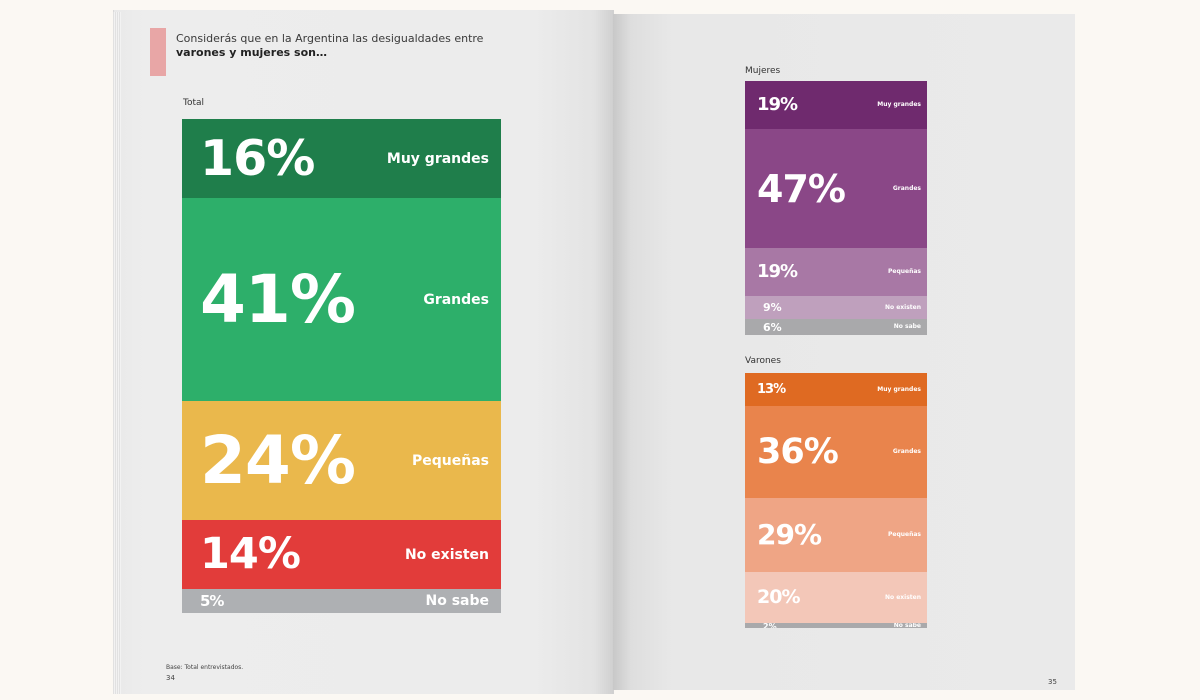 This screenshot has height=700, width=1200. Describe the element at coordinates (772, 307) in the screenshot. I see `data-label: 9%` at that location.